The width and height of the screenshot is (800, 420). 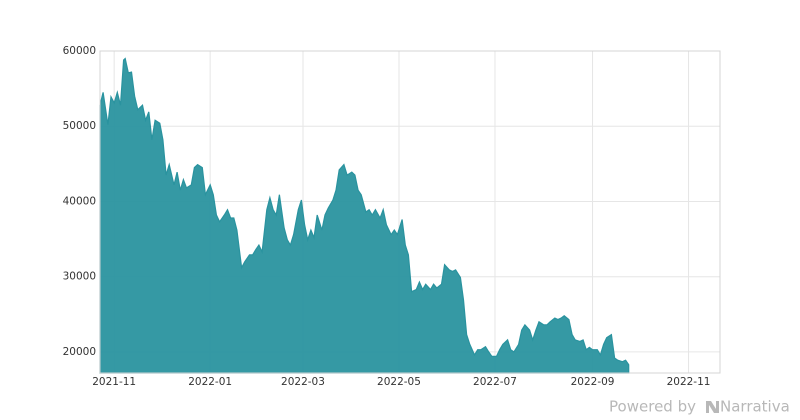 What do you see at coordinates (114, 382) in the screenshot?
I see `x-tick-label: 2021-11` at bounding box center [114, 382].